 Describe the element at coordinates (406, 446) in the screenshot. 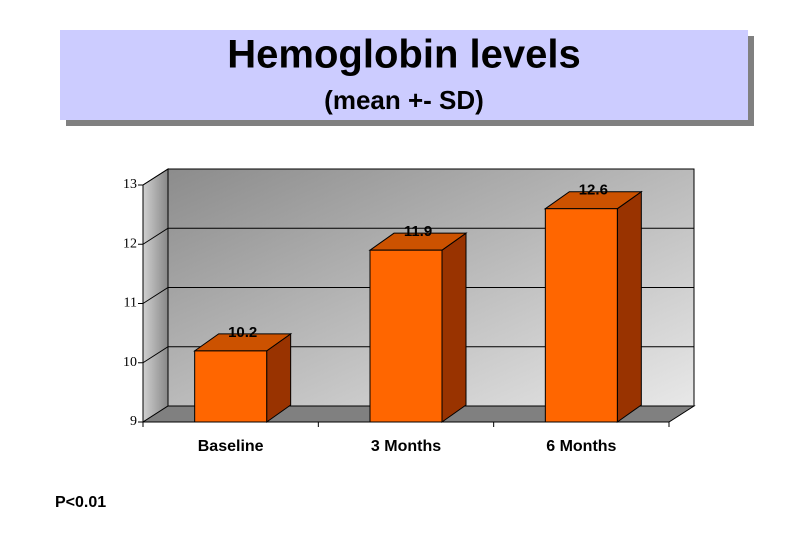

I see `x-tick-label: 3 Months` at that location.